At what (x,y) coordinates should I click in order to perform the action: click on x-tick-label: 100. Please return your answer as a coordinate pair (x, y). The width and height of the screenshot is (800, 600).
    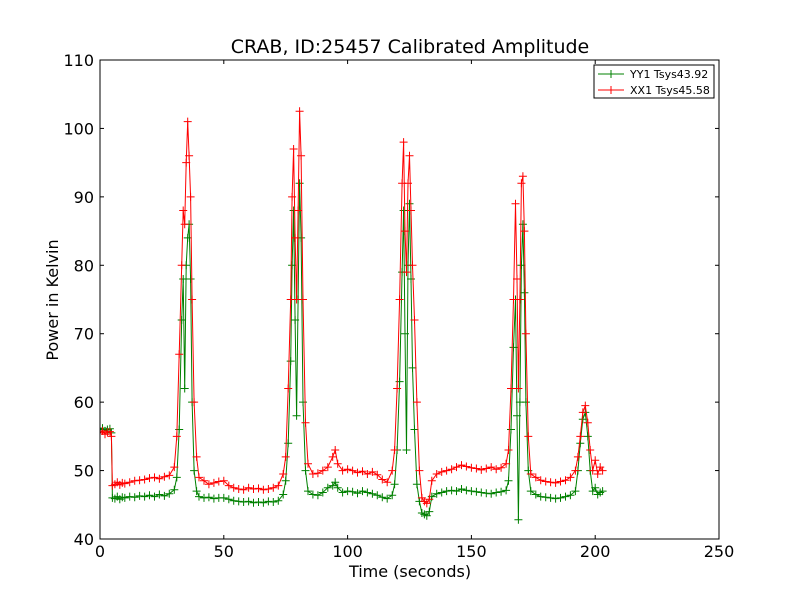
    Looking at the image, I should click on (347, 551).